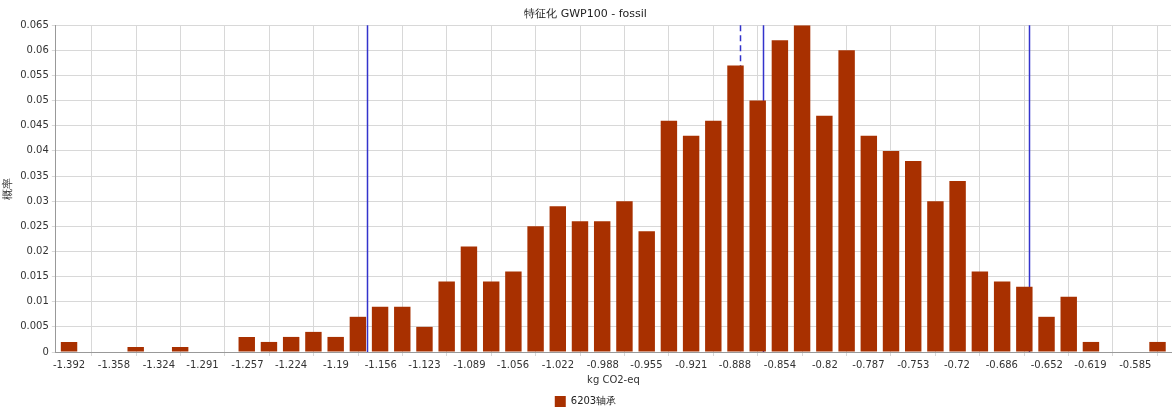  What do you see at coordinates (380, 364) in the screenshot?
I see `x-tick-label: -1.156` at bounding box center [380, 364].